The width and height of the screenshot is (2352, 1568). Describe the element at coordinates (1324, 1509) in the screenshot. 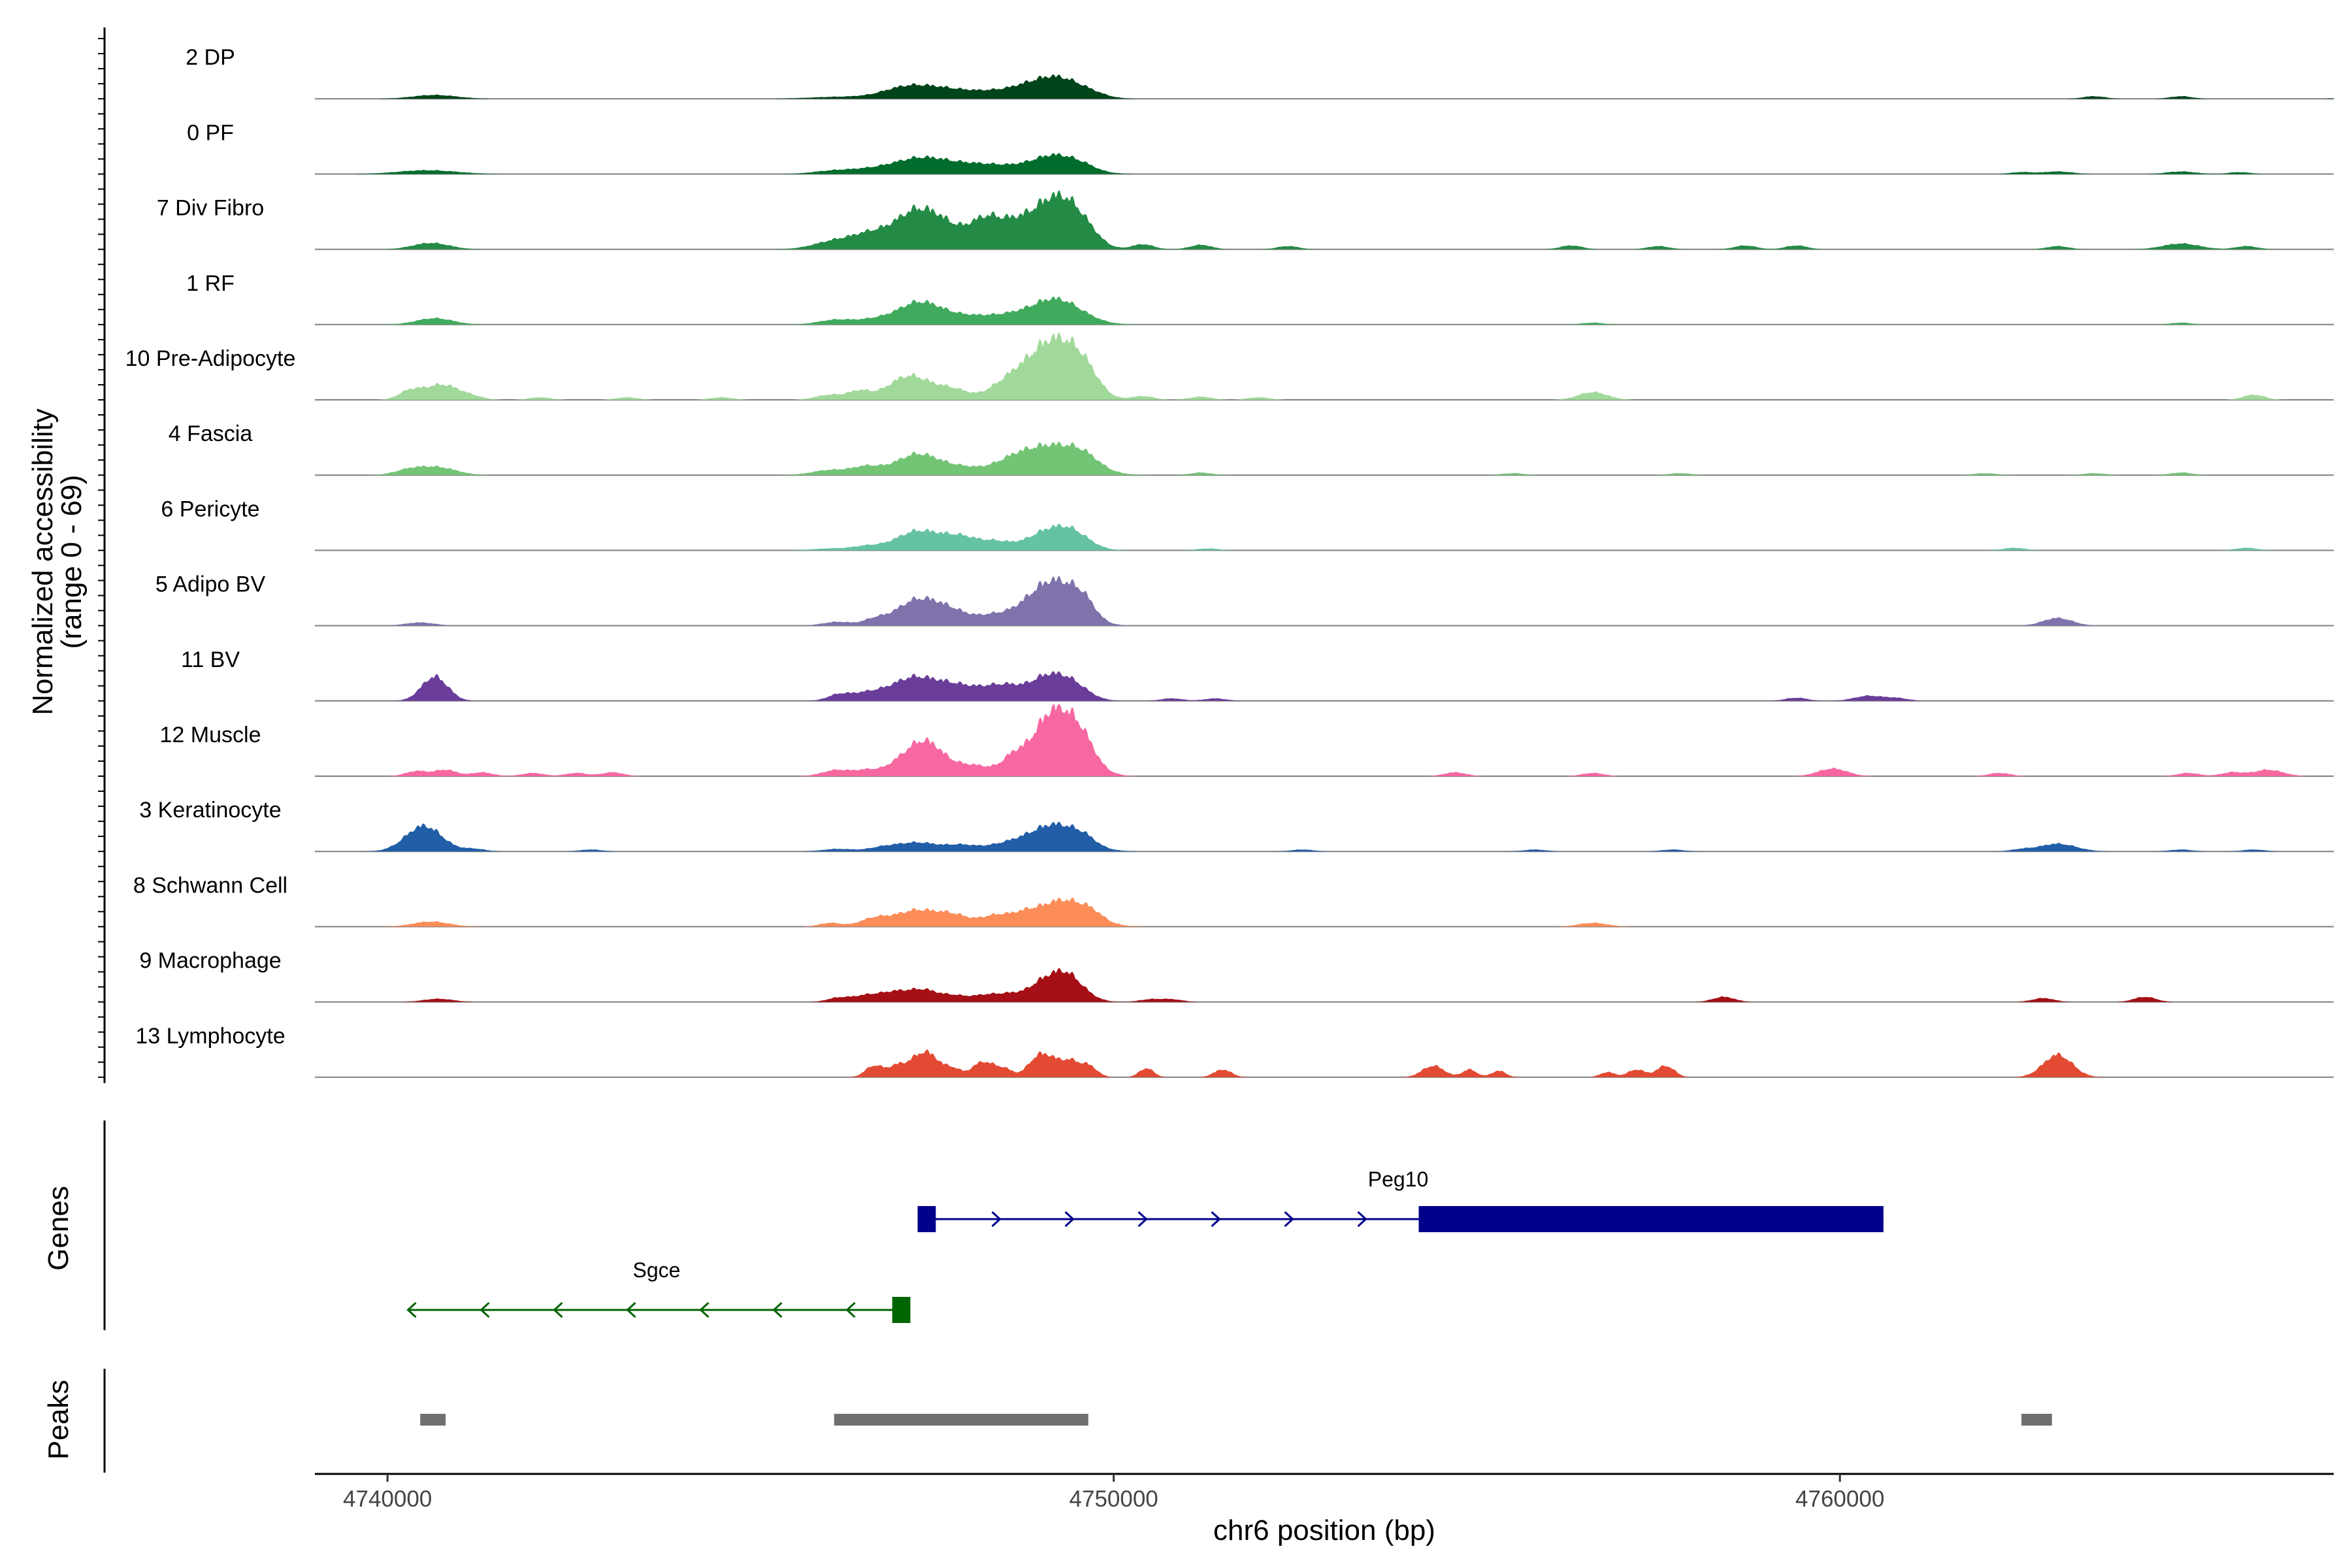

I see `x-axis: chr6 position (bp) 4740000 4750000 4760000` at that location.